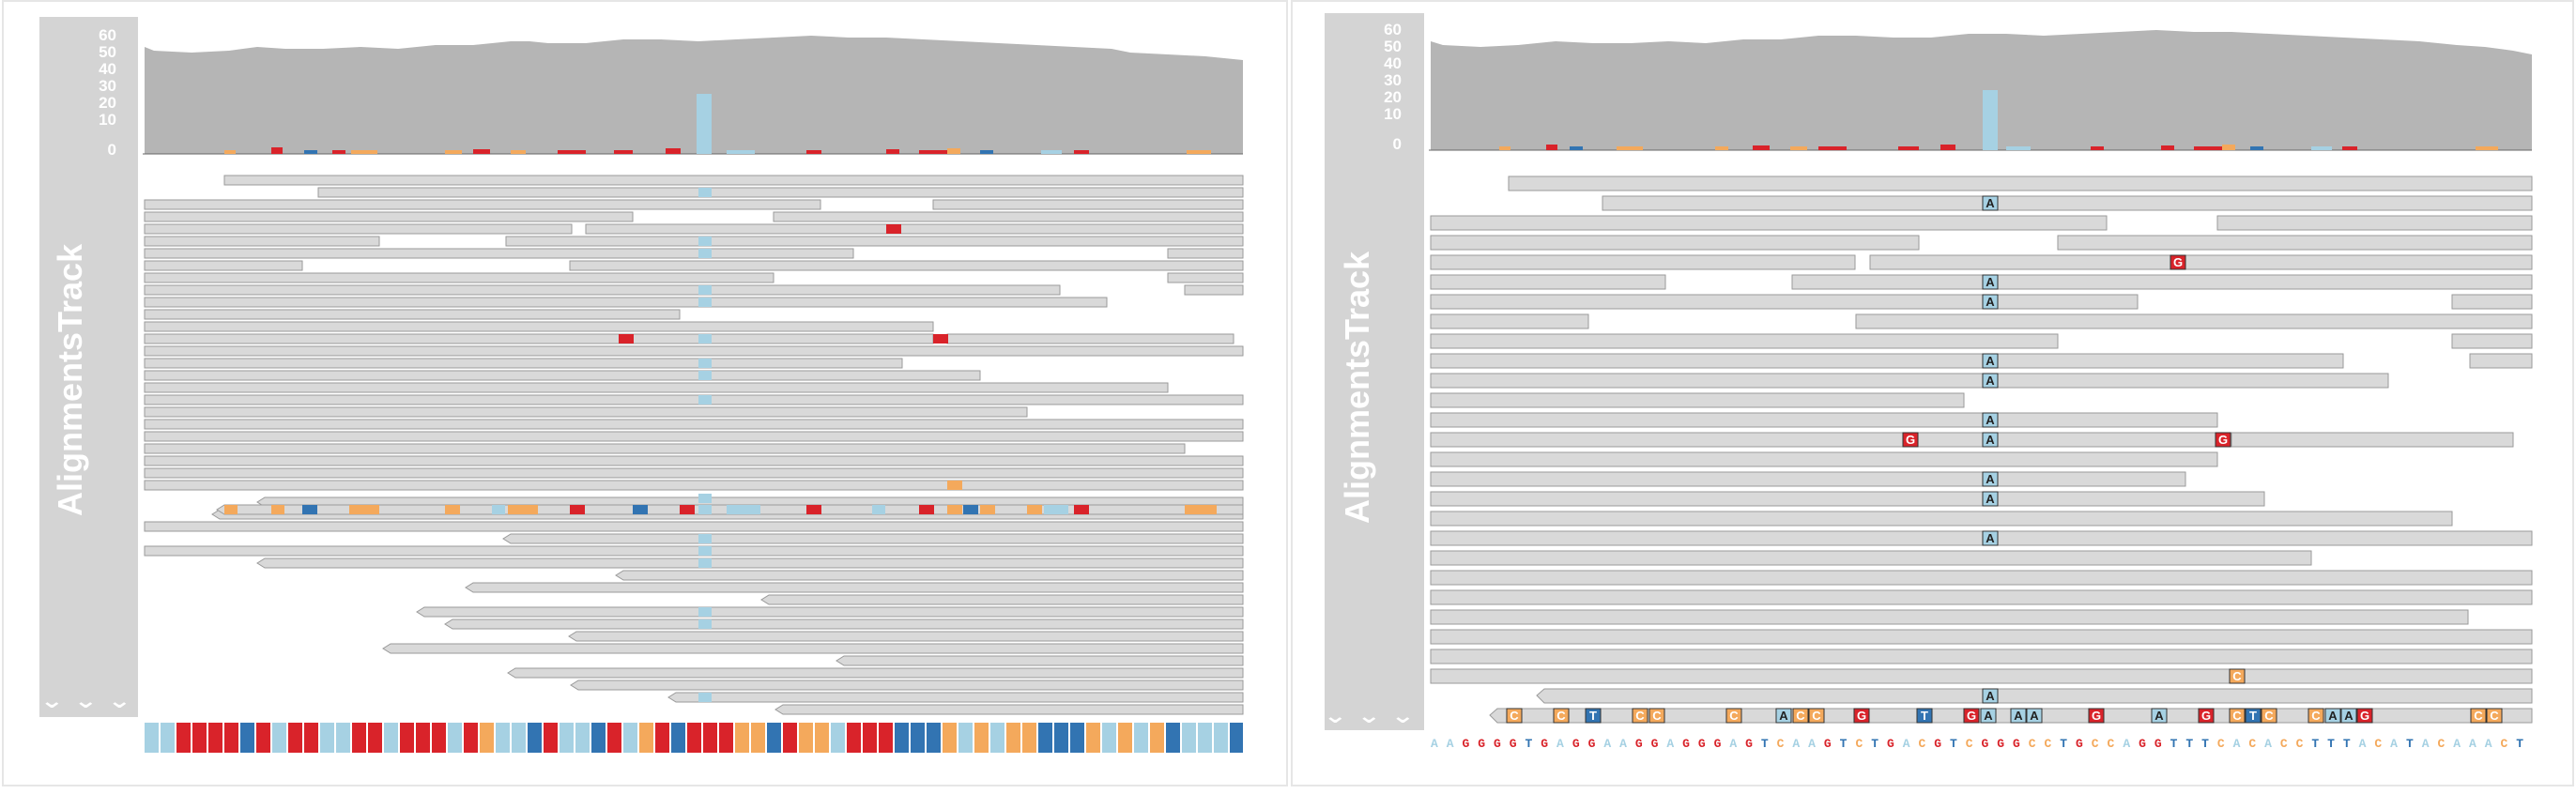  What do you see at coordinates (730, 509) in the screenshot?
I see `mixed-read` at bounding box center [730, 509].